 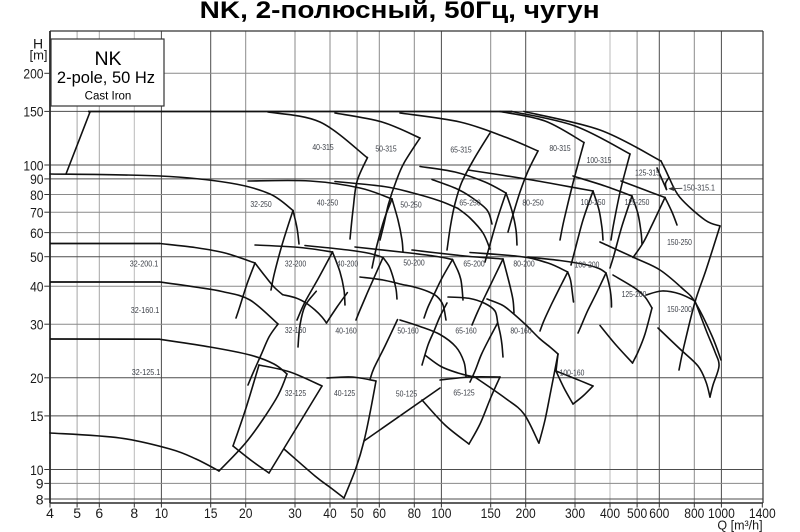 I want to click on svg-text: 32-160, so click(x=296, y=330).